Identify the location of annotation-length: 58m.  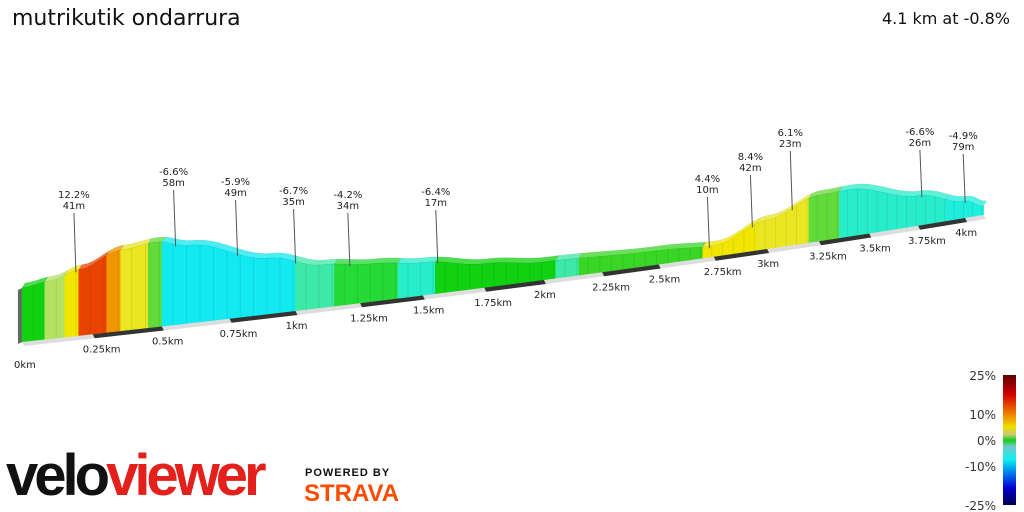
(173, 183).